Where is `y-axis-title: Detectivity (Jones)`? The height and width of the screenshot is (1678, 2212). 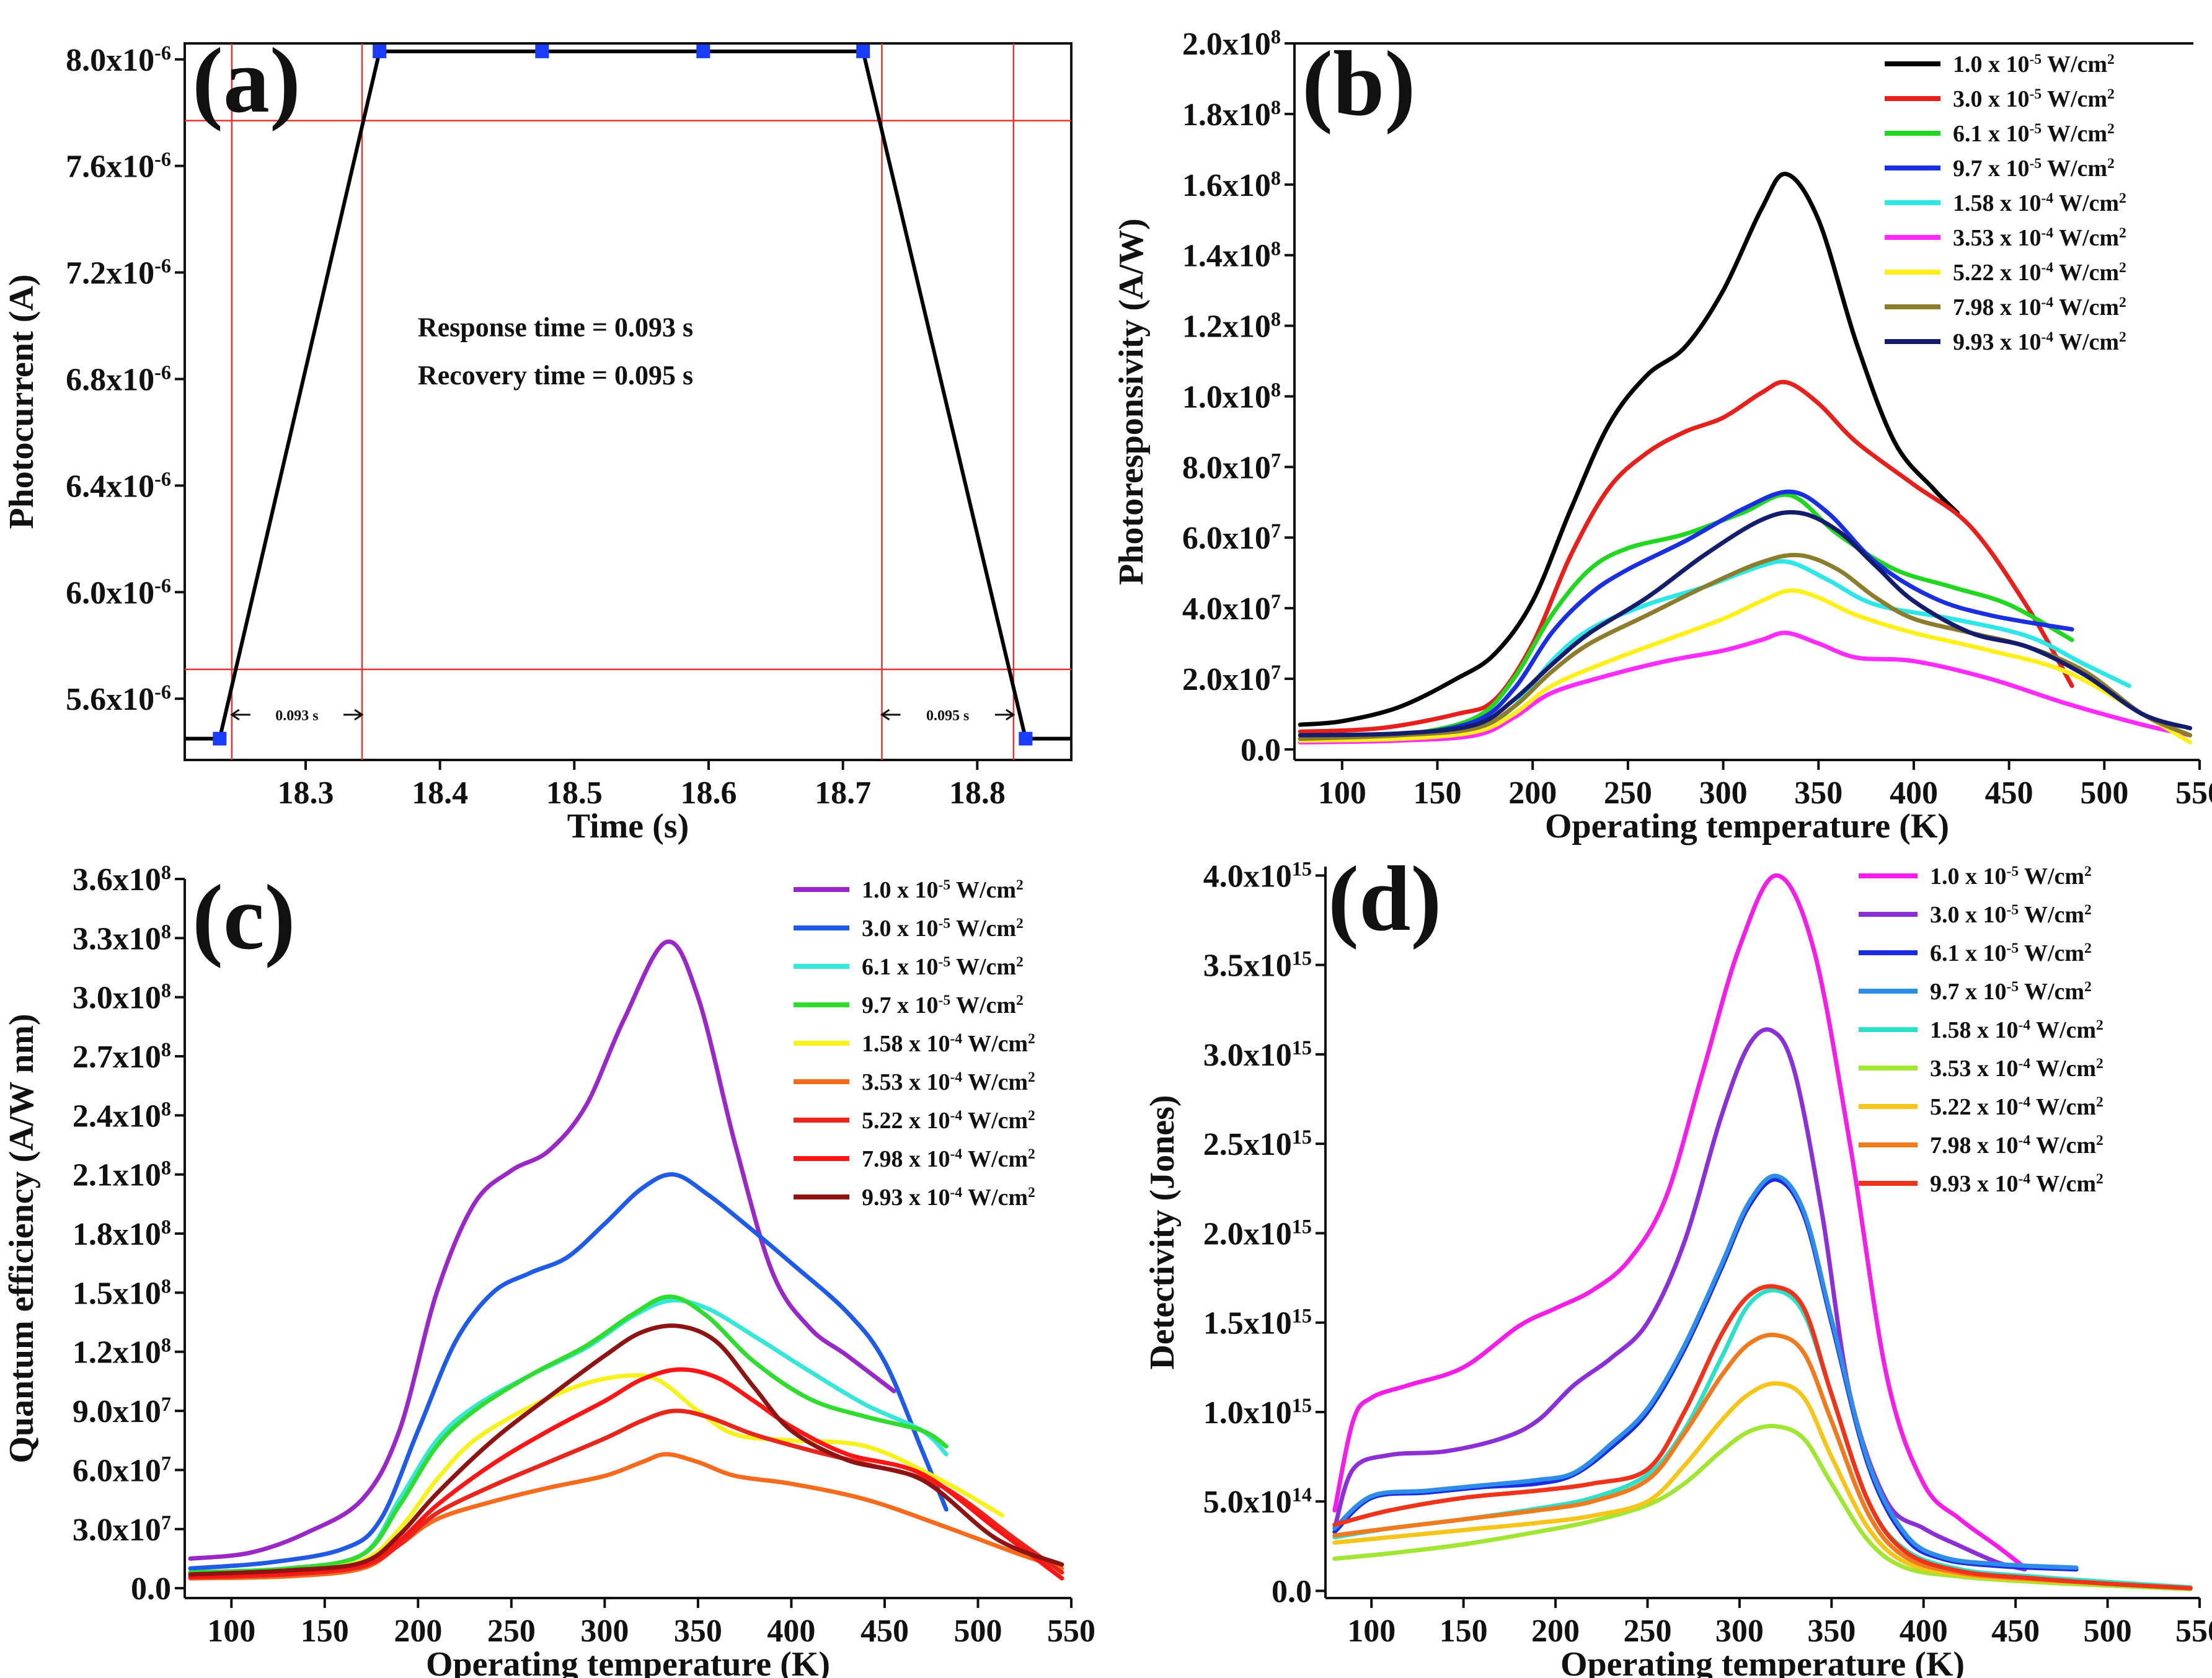
y-axis-title: Detectivity (Jones) is located at coordinates (1162, 1232).